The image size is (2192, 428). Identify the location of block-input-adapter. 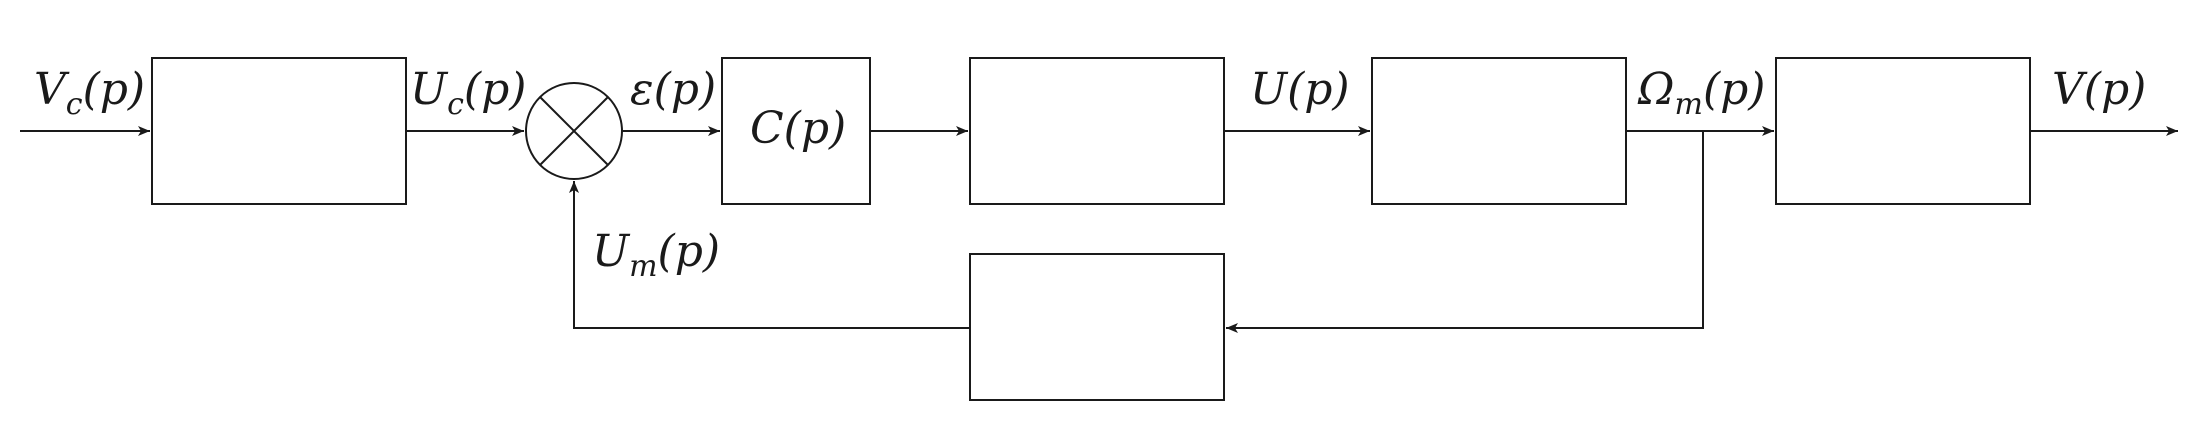
(279, 131).